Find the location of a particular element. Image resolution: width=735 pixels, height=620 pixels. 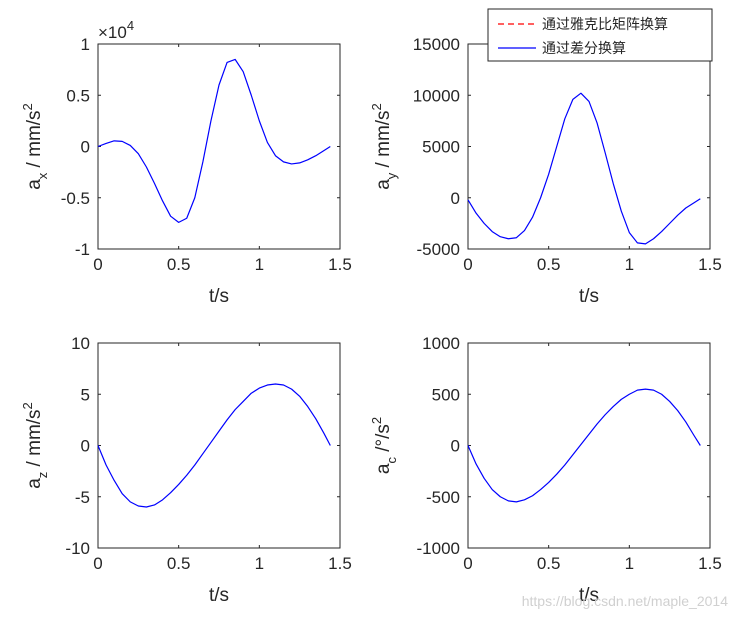

legend-box is located at coordinates (600, 35).